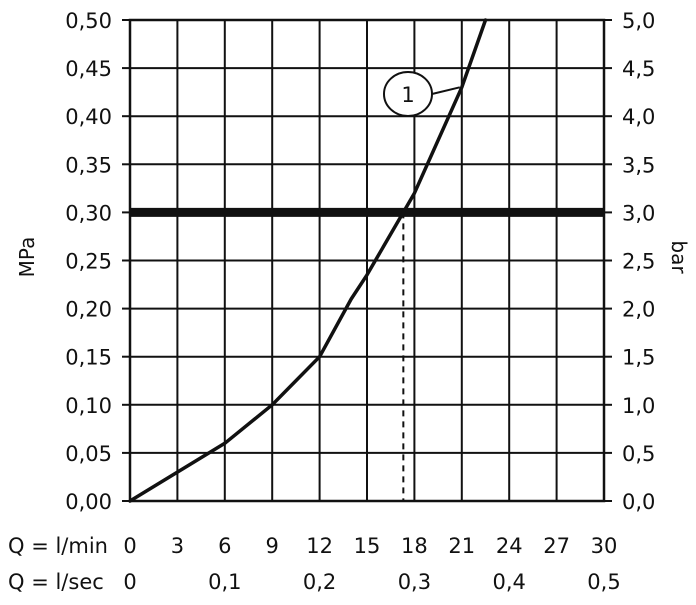 This screenshot has width=696, height=605. What do you see at coordinates (446, 90) in the screenshot?
I see `callout-leader` at bounding box center [446, 90].